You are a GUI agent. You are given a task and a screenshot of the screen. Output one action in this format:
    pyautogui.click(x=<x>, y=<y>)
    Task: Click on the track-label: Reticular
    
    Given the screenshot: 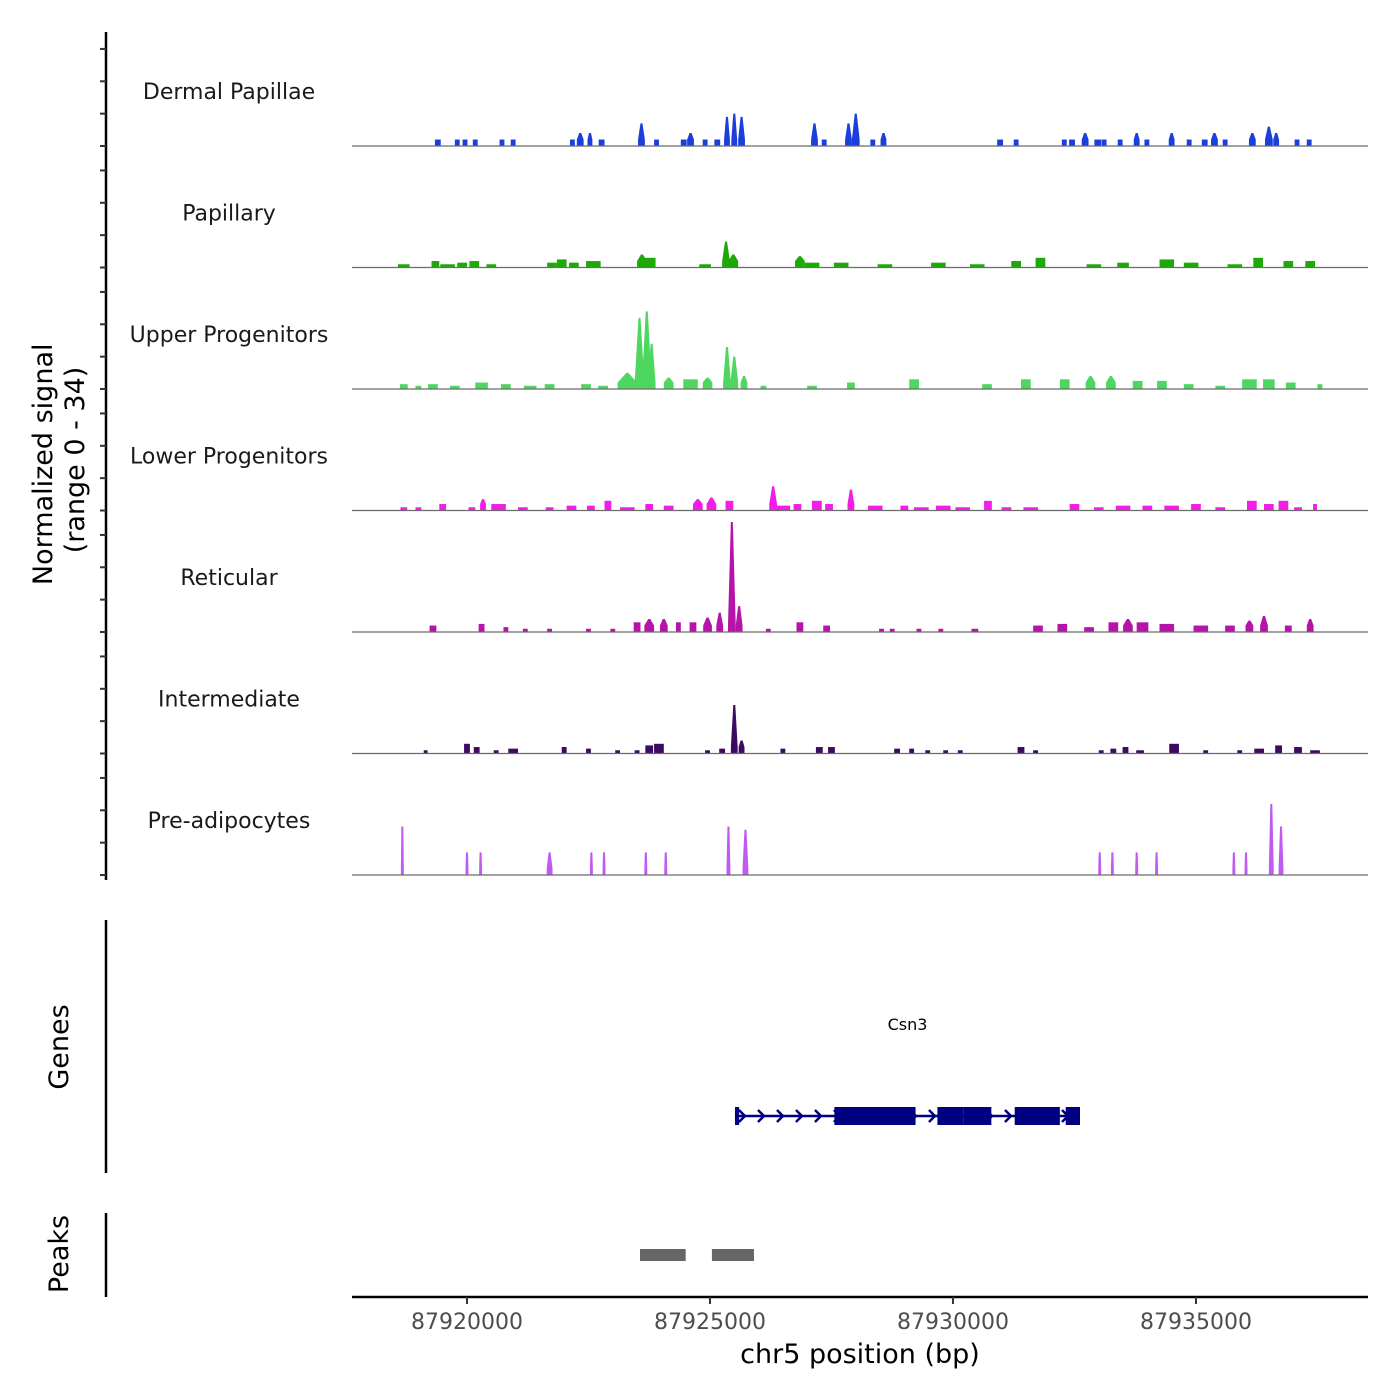 What is the action you would take?
    pyautogui.click(x=229, y=578)
    